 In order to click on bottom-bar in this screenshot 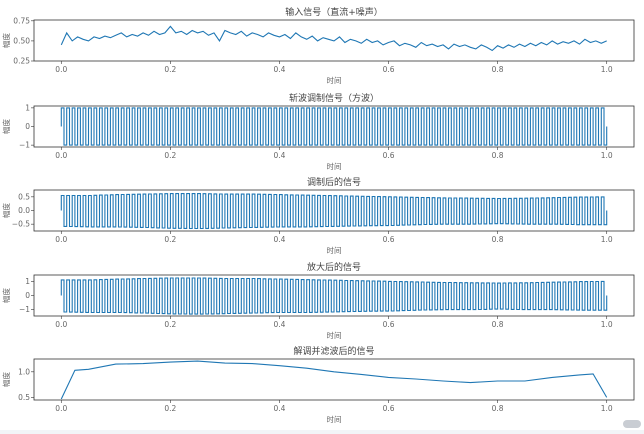, I will do `click(322, 432)`.